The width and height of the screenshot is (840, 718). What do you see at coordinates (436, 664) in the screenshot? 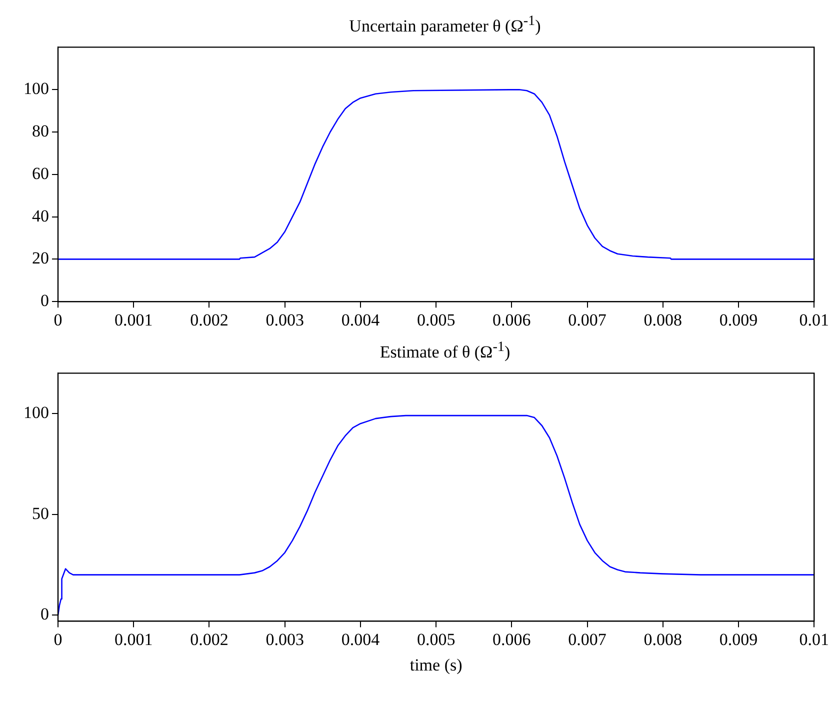
I see `x-axis-title: time (s)` at bounding box center [436, 664].